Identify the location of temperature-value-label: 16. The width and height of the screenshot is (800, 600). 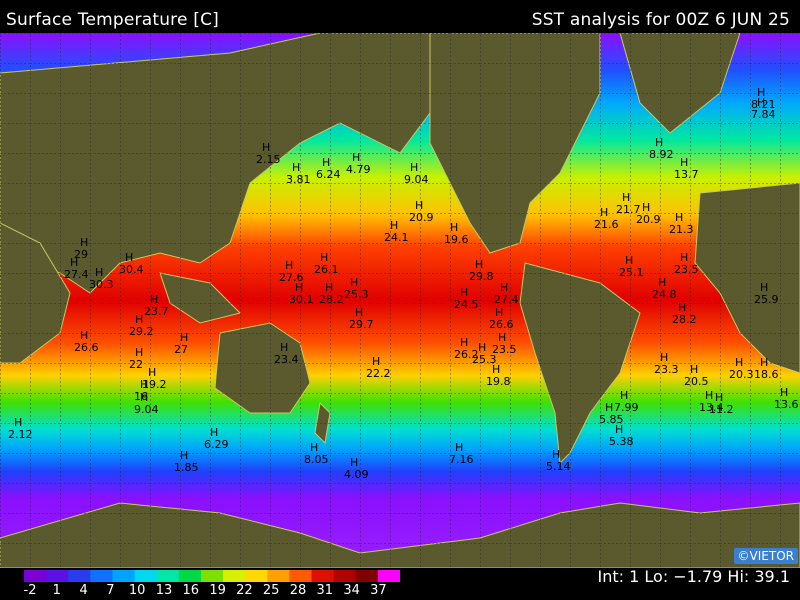
(141, 396).